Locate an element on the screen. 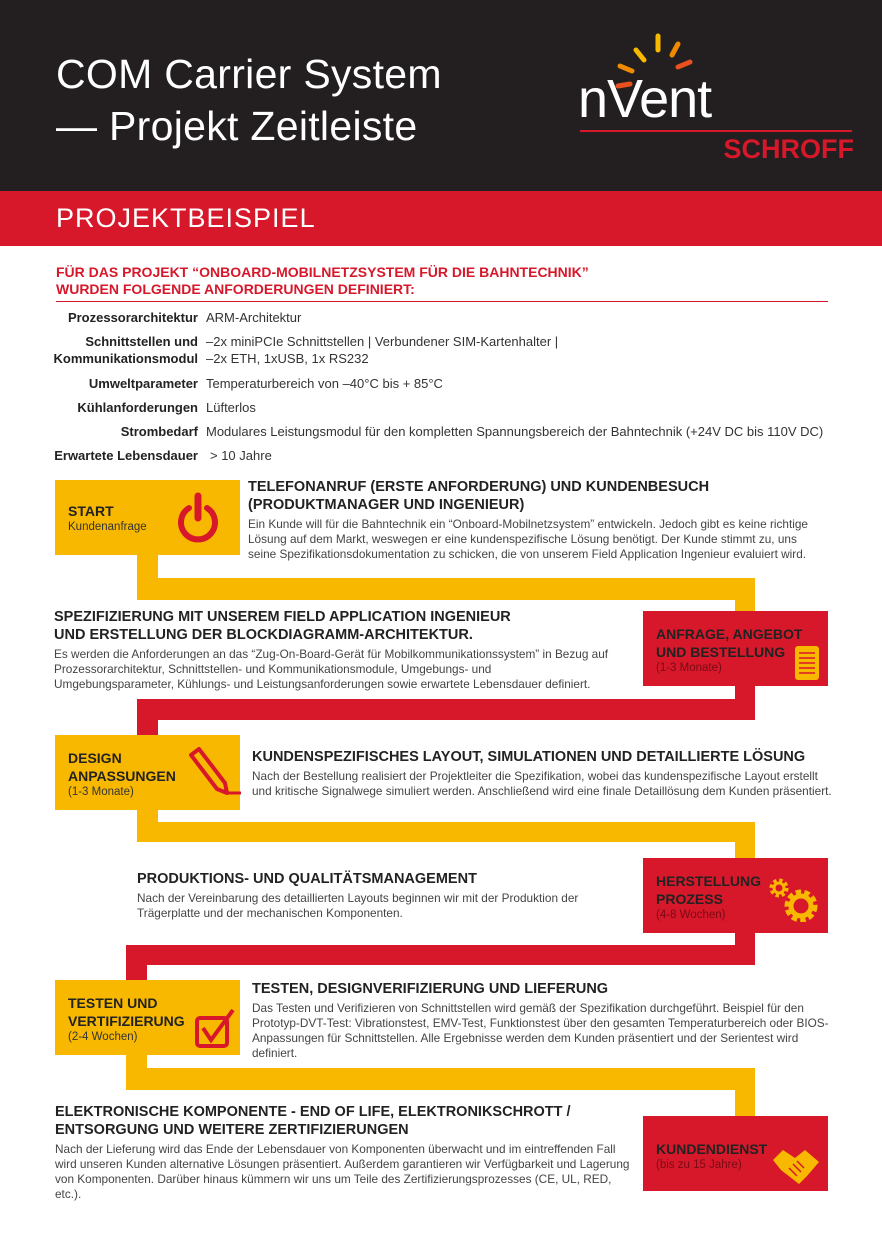 This screenshot has width=882, height=1248. step-box-kundendienst: KUNDENDIENST (bis zu 15 Jahre) is located at coordinates (735, 1153).